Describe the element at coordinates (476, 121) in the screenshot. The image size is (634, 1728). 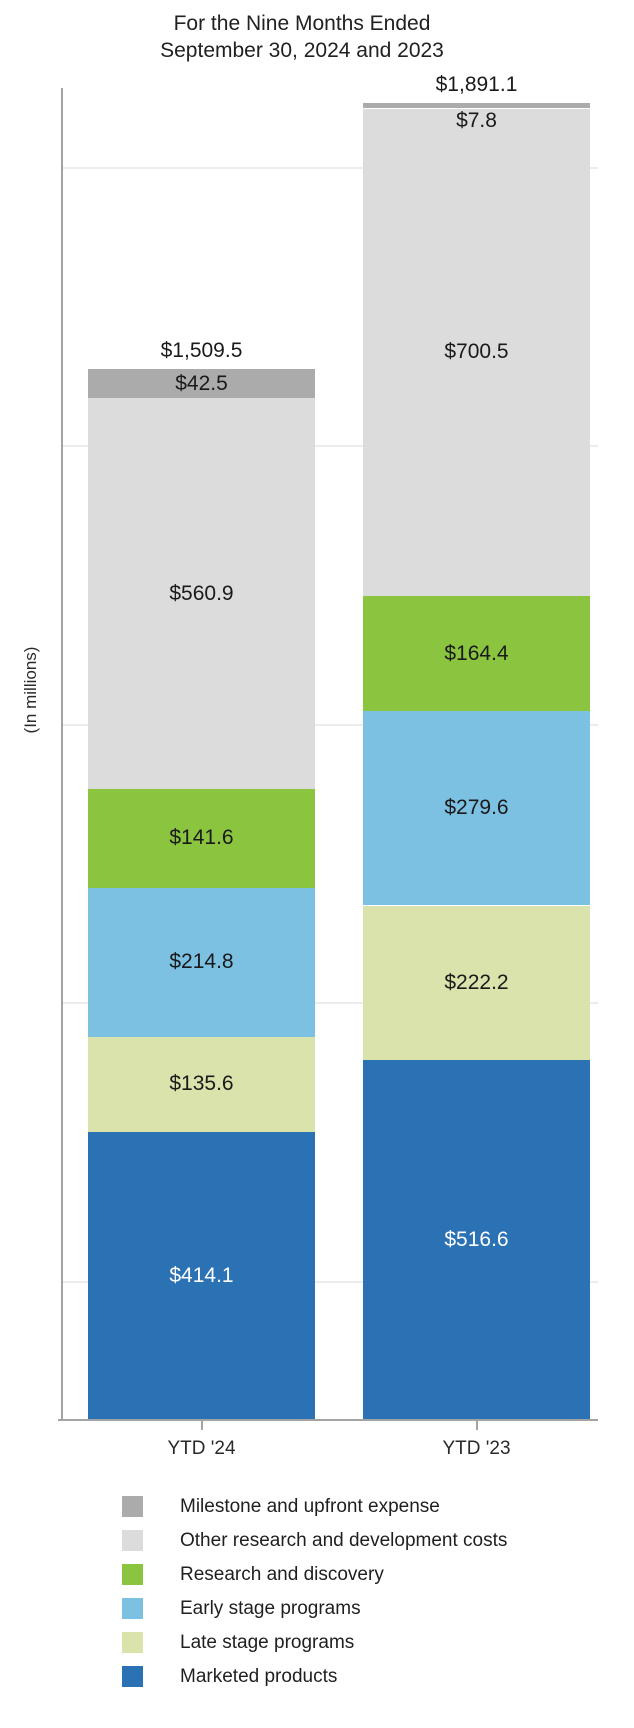
I see `segment-value-label: $7.8` at that location.